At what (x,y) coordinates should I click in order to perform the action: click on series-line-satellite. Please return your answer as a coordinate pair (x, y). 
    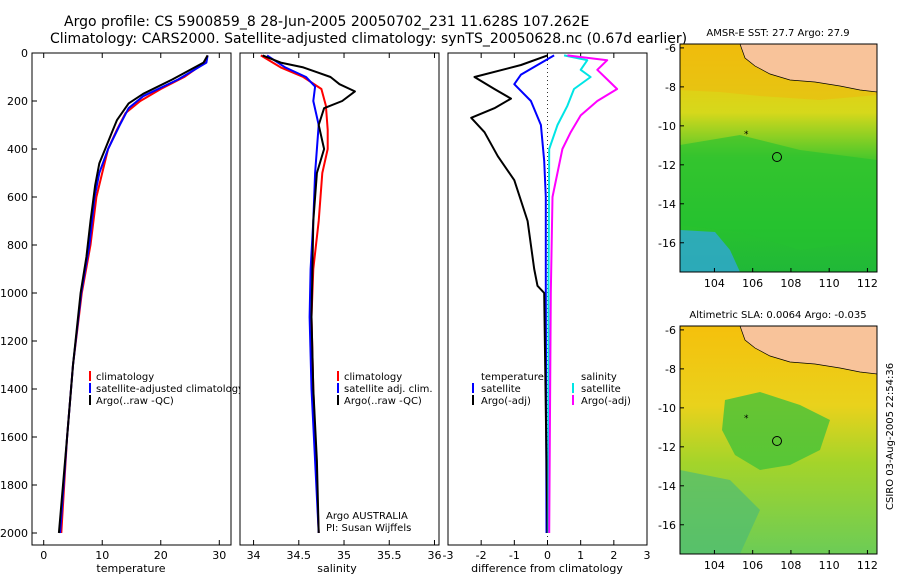
    Looking at the image, I should click on (293, 294).